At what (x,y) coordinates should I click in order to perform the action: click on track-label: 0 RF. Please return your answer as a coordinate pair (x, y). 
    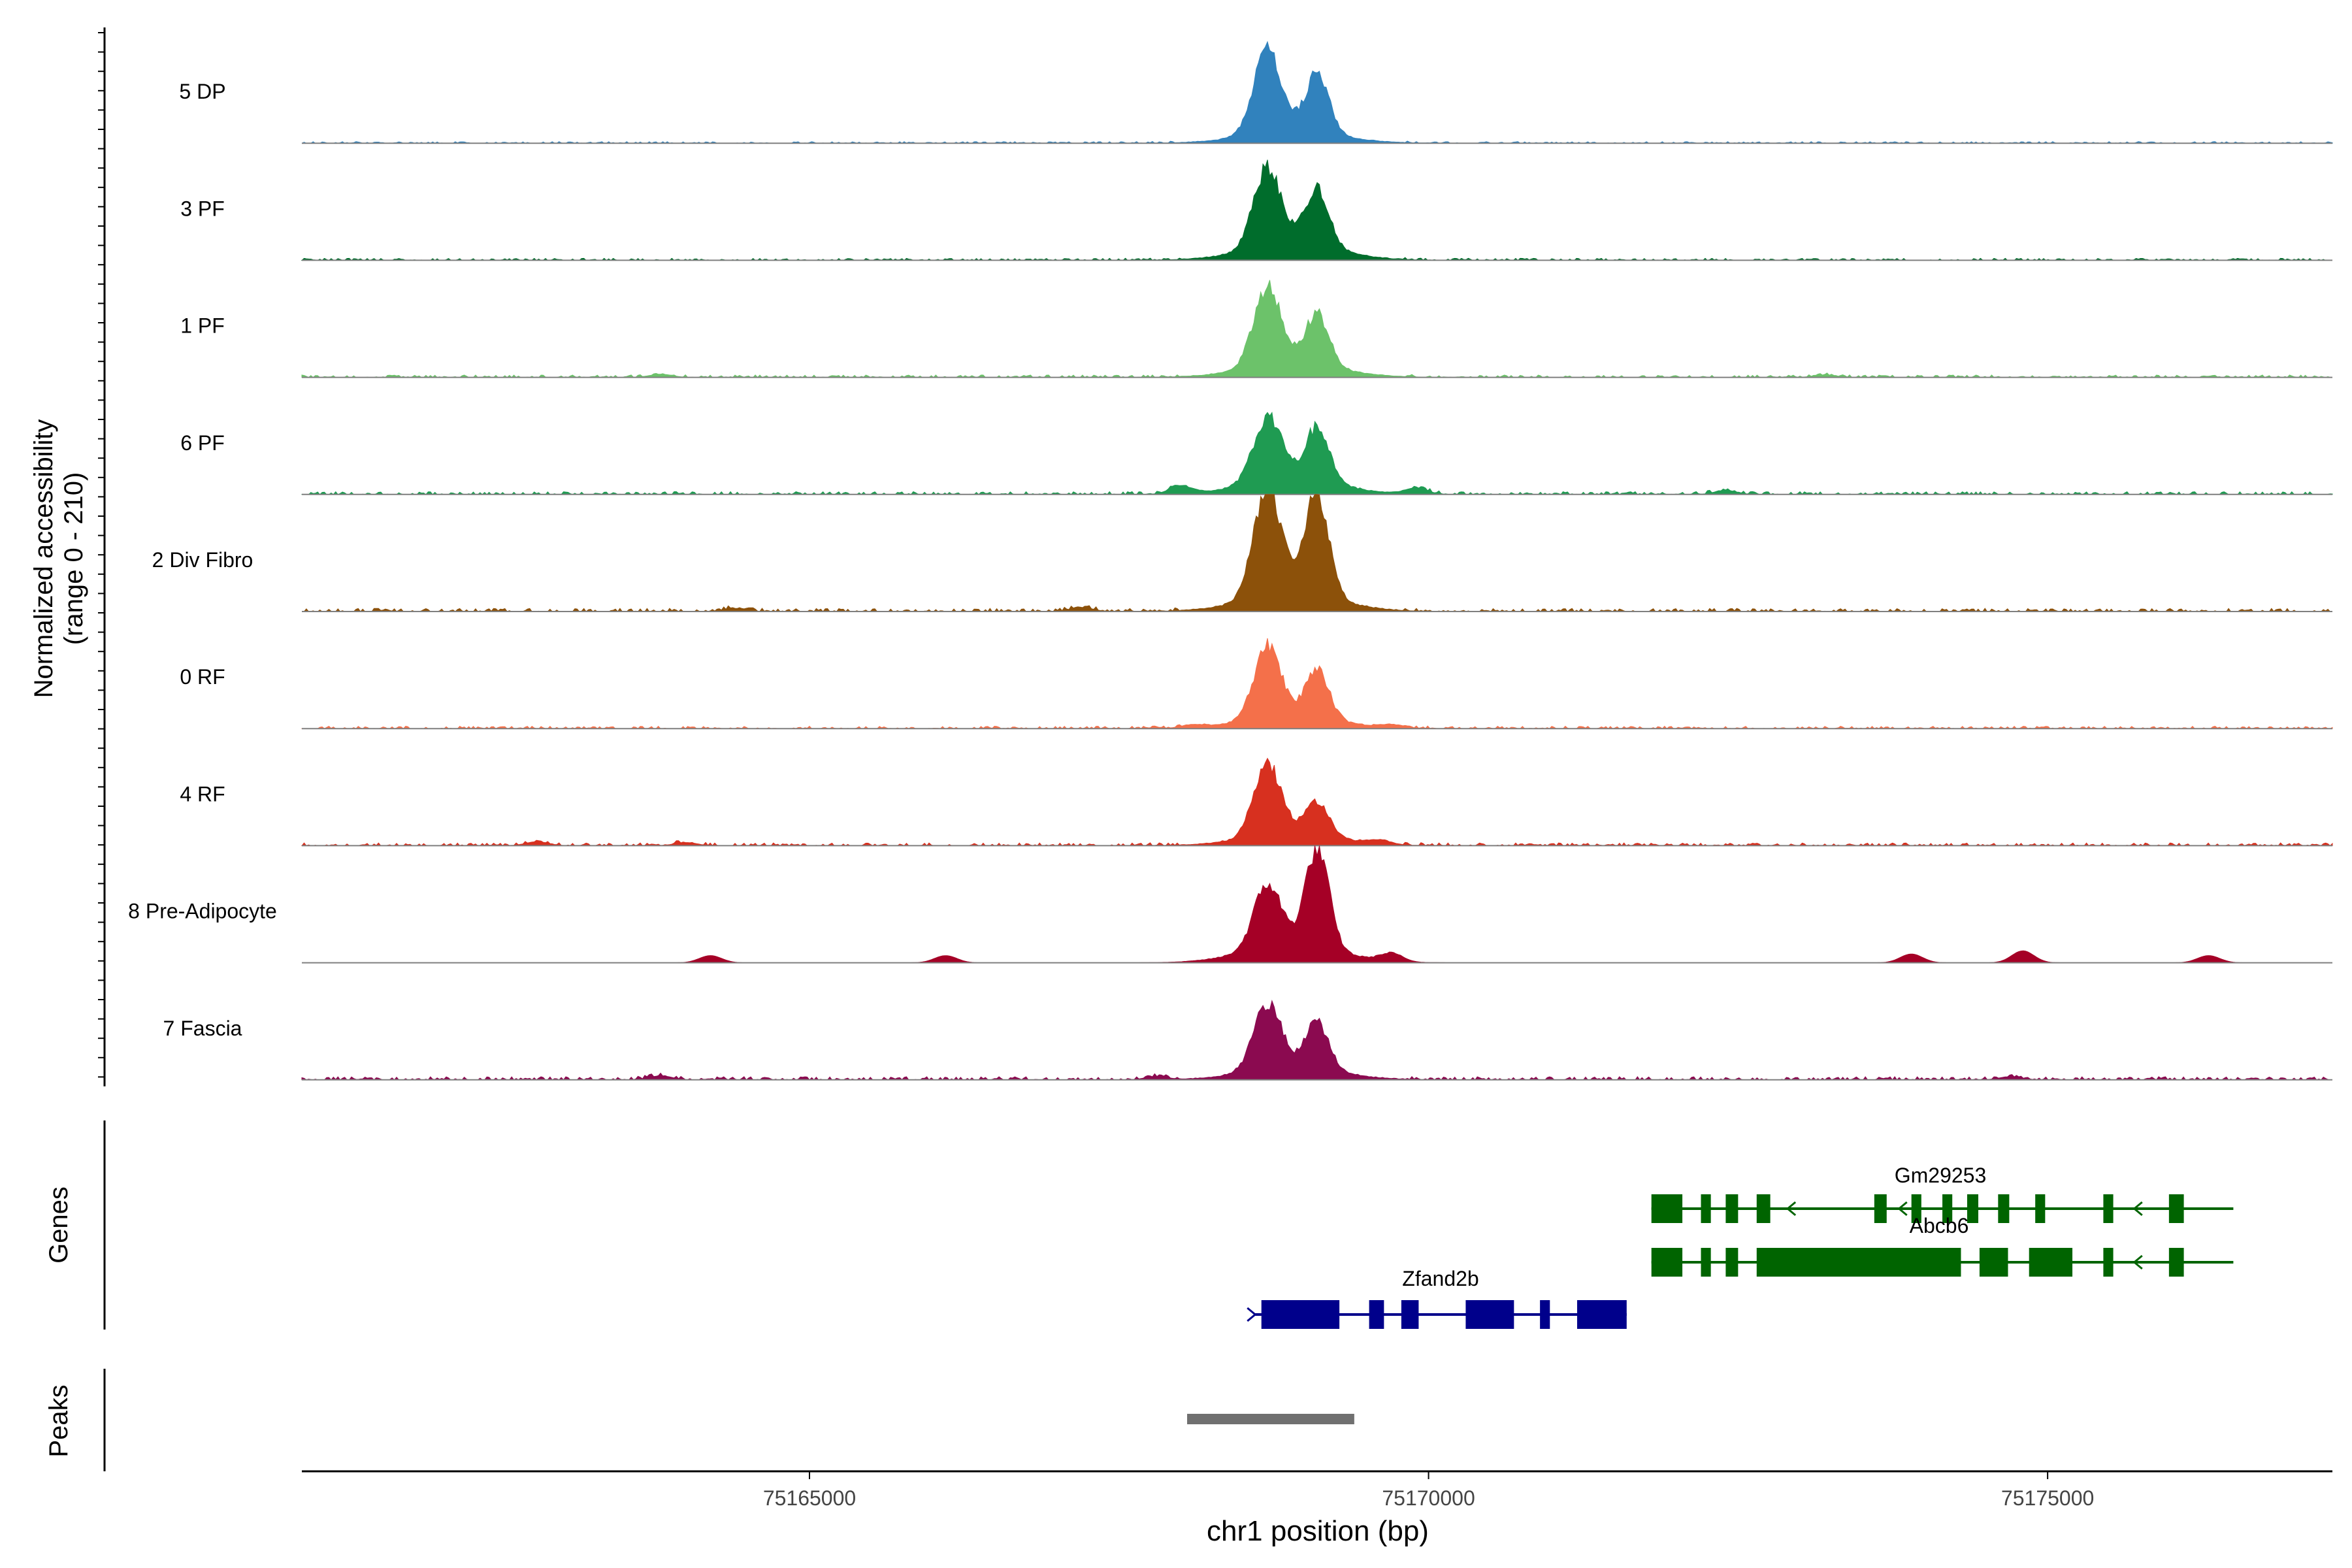
    Looking at the image, I should click on (202, 677).